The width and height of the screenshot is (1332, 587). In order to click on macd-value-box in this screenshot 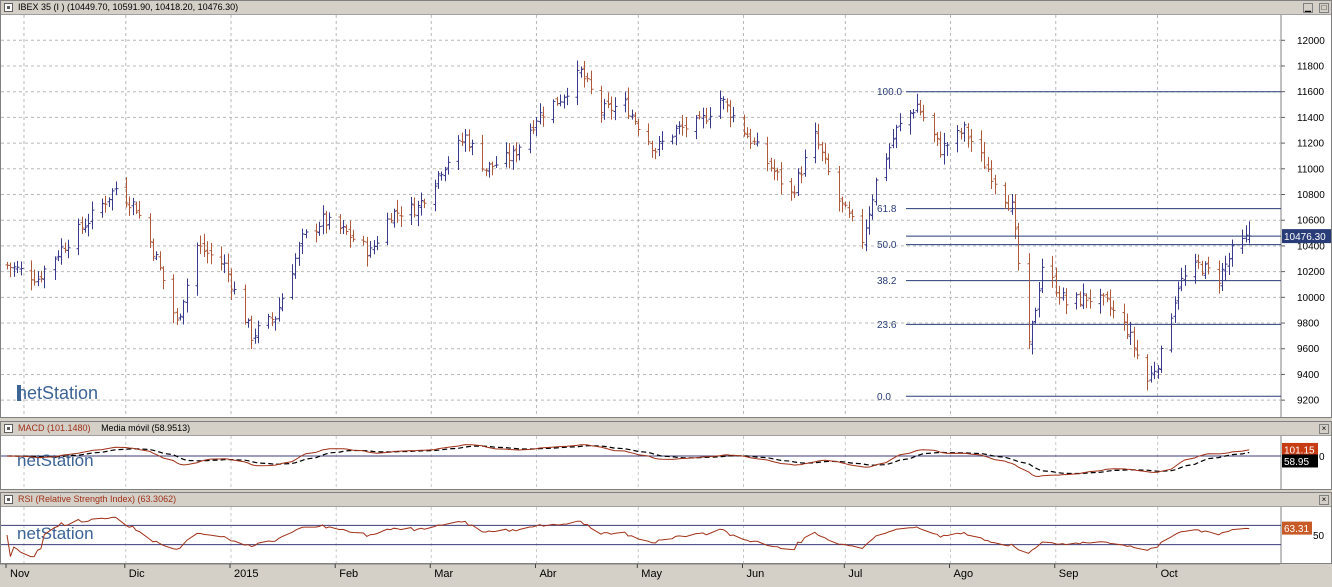, I will do `click(1300, 449)`.